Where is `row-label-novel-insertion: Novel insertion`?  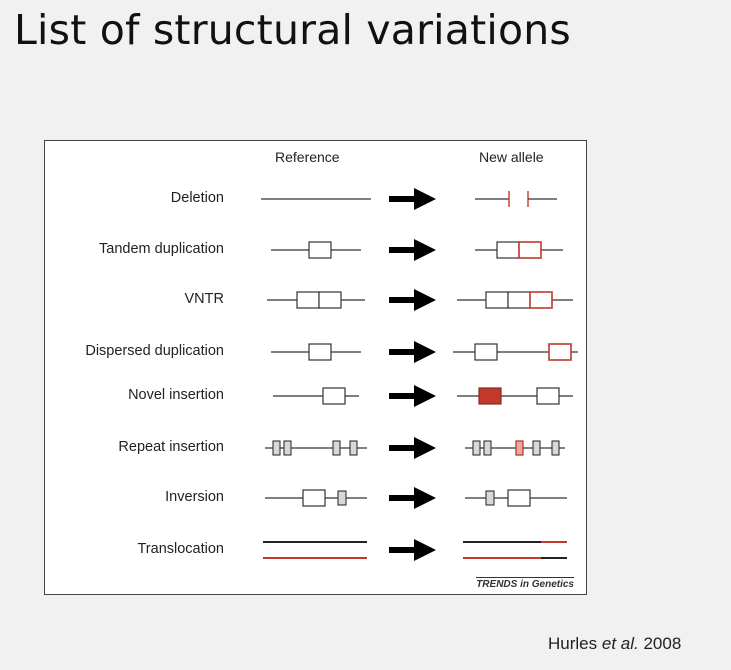 row-label-novel-insertion: Novel insertion is located at coordinates (176, 395).